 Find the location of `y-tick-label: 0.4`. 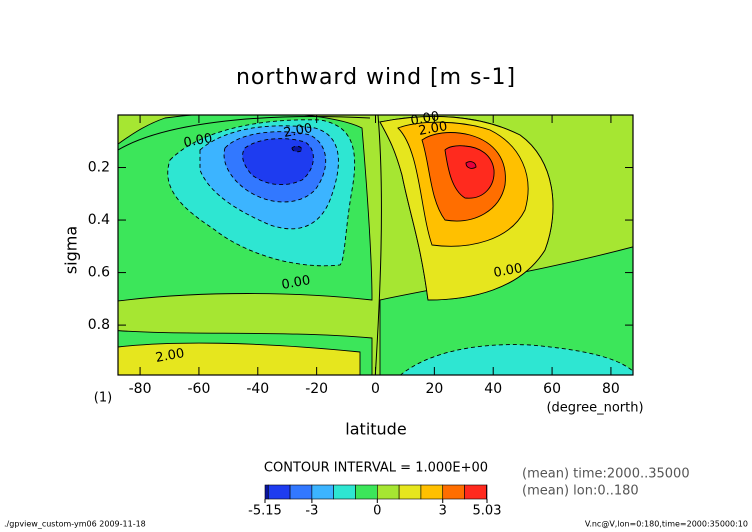

y-tick-label: 0.4 is located at coordinates (99, 220).